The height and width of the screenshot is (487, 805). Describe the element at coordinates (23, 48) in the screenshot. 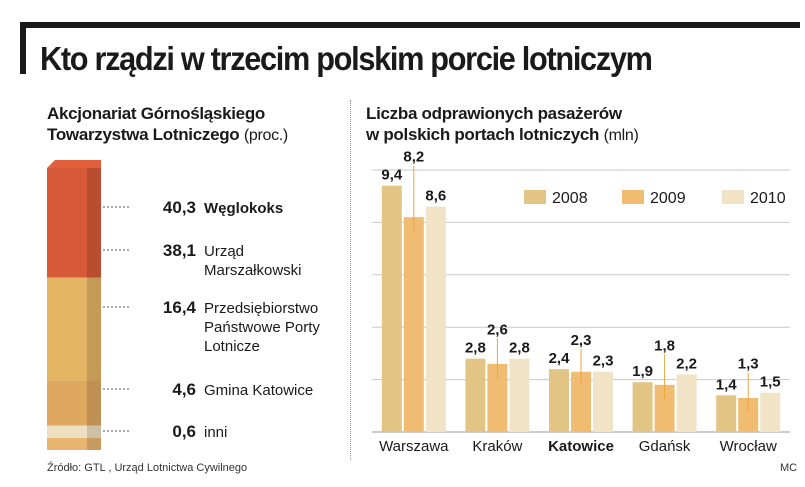

I see `frame-left-rule` at that location.